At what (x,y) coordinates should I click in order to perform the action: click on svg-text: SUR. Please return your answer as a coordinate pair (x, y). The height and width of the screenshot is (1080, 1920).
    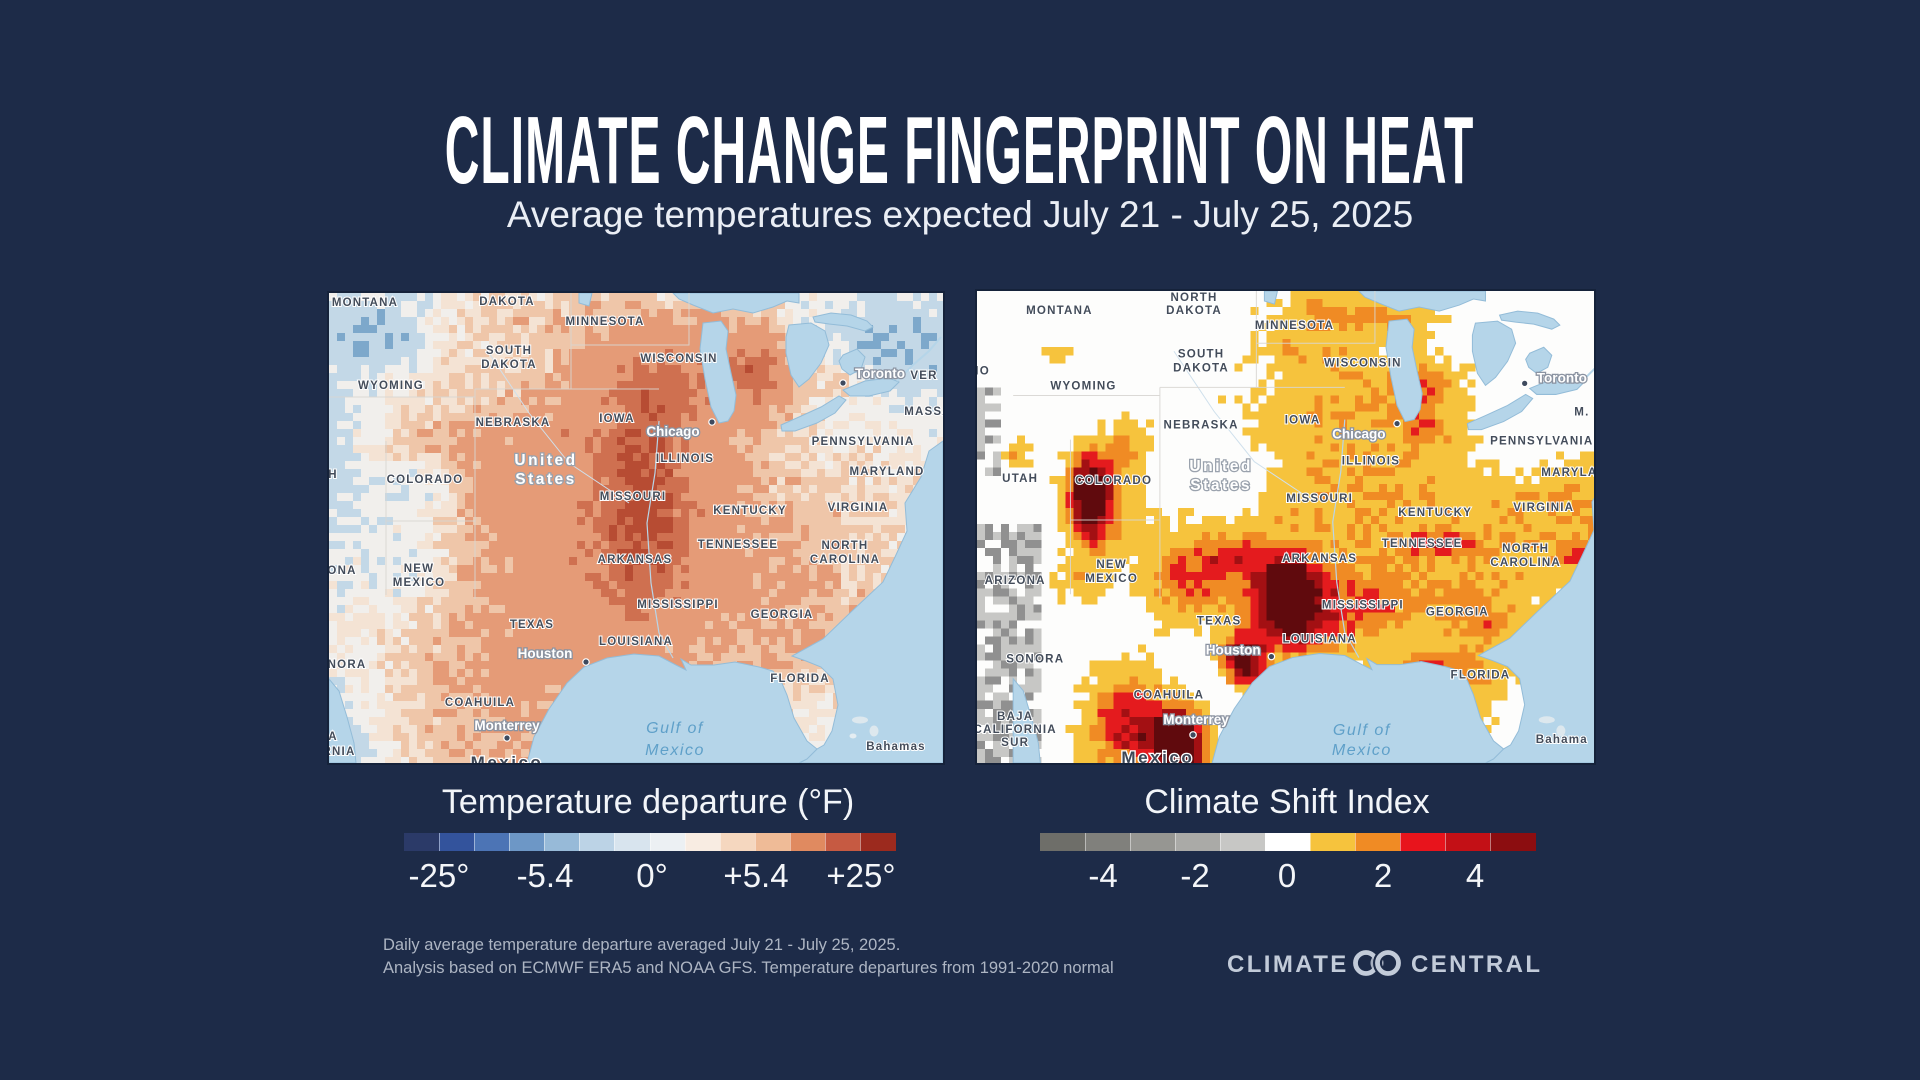
    Looking at the image, I should click on (1015, 743).